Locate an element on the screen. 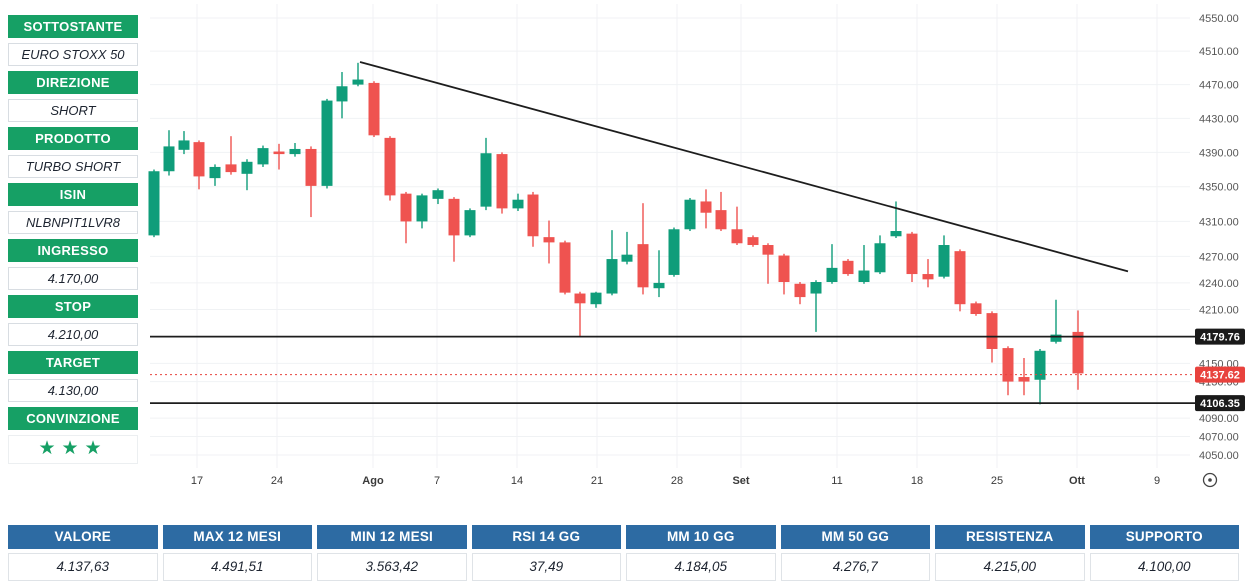 The width and height of the screenshot is (1247, 581). y-axis-label: 4430.00 is located at coordinates (1219, 119).